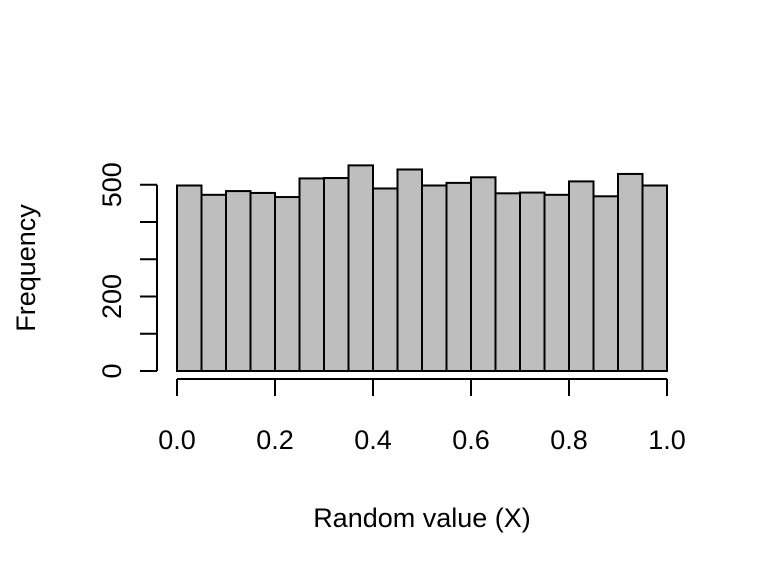 Image resolution: width=768 pixels, height=576 pixels. Describe the element at coordinates (177, 440) in the screenshot. I see `x-tick-label: 0.0` at that location.